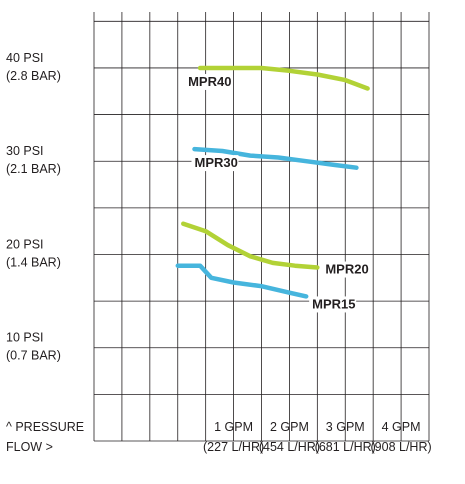 This screenshot has height=484, width=465. Describe the element at coordinates (401, 447) in the screenshot. I see `x-tick-sublabel: (908 L/HR)` at that location.